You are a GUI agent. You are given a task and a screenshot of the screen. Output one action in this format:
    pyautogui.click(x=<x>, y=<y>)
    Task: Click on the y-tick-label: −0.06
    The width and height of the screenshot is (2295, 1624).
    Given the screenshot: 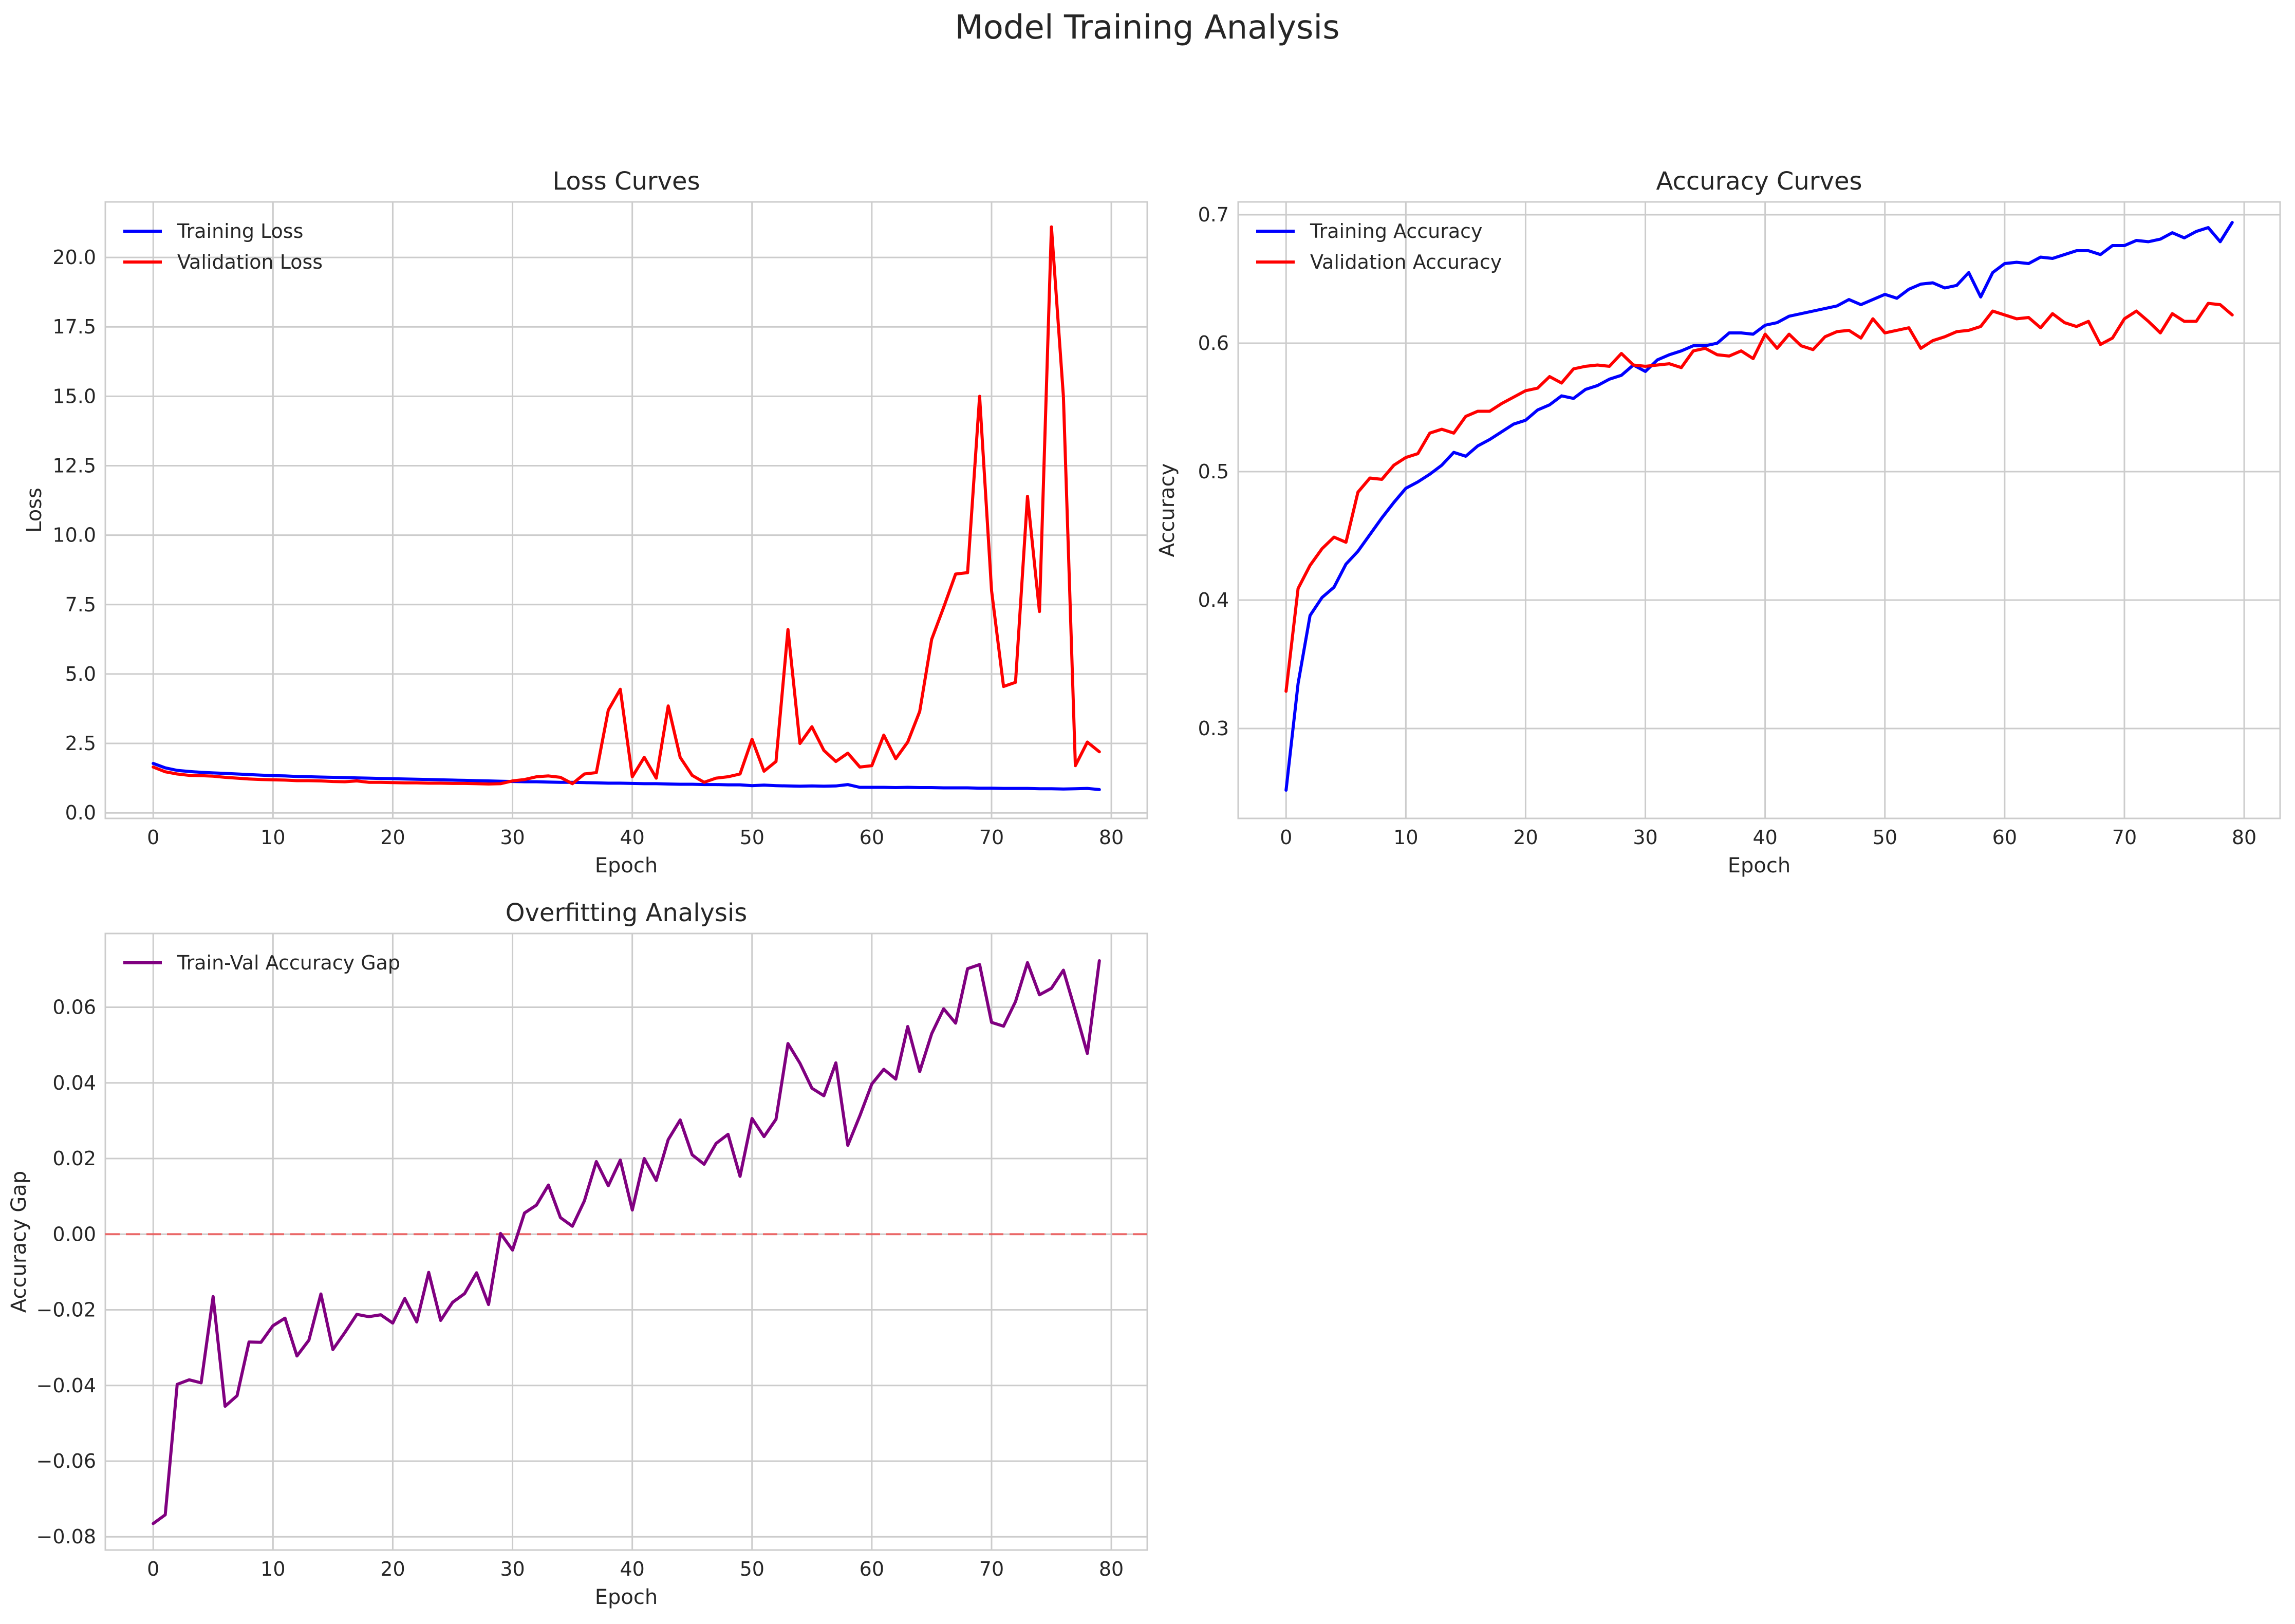 What is the action you would take?
    pyautogui.click(x=66, y=1461)
    